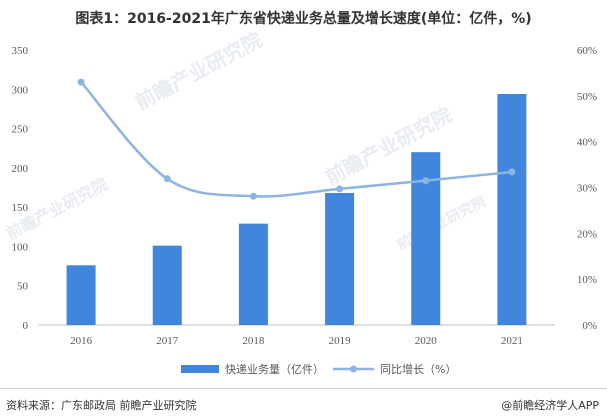 The width and height of the screenshot is (607, 419). What do you see at coordinates (303, 401) in the screenshot?
I see `footer: 资料来源：广东邮政局 前瞻产业研究院 @前瞻经济学人APP` at bounding box center [303, 401].